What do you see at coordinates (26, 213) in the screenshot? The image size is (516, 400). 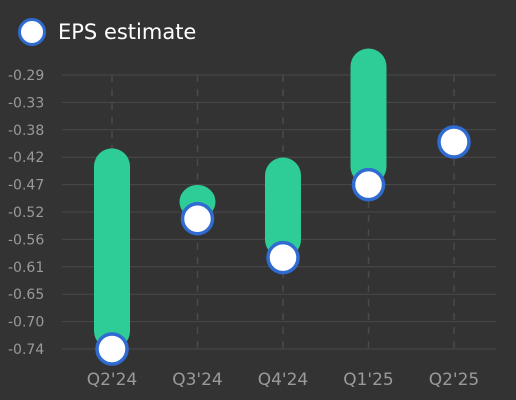 I see `y-tick-label: -0.52` at bounding box center [26, 213].